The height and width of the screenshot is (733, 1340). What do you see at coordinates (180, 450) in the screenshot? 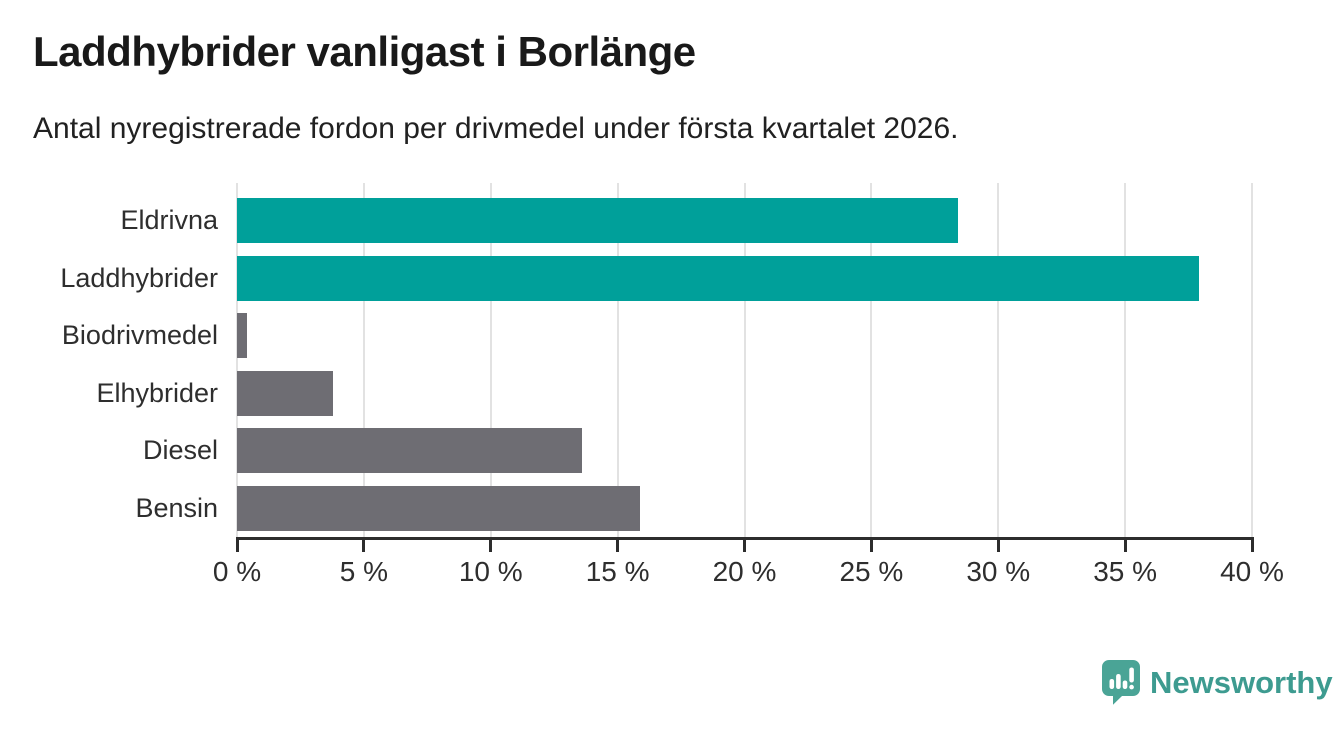
I see `category-label-diesel: Diesel` at bounding box center [180, 450].